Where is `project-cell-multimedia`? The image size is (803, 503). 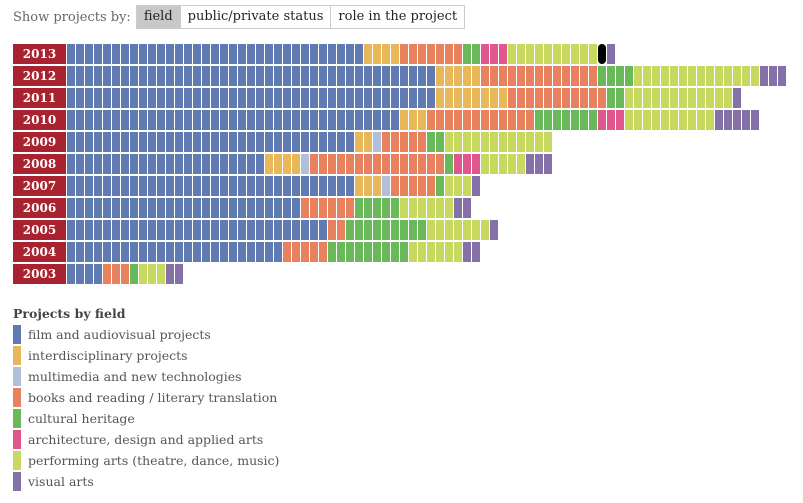 project-cell-multimedia is located at coordinates (386, 186).